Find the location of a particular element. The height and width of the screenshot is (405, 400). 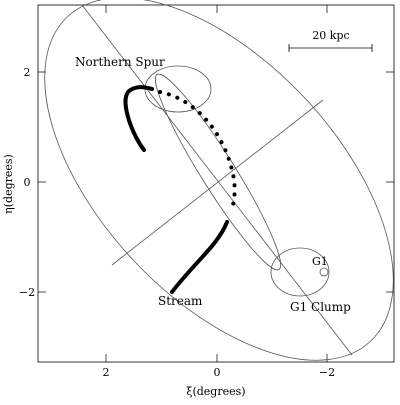

stream-dotted-arc is located at coordinates (197, 150).